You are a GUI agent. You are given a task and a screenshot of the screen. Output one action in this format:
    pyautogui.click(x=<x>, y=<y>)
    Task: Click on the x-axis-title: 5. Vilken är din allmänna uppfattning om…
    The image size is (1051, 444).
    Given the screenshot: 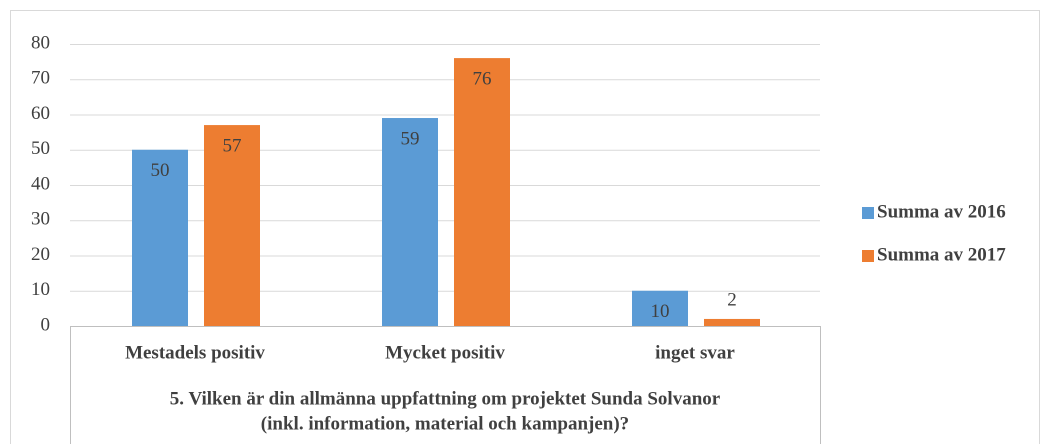 What is the action you would take?
    pyautogui.click(x=445, y=398)
    